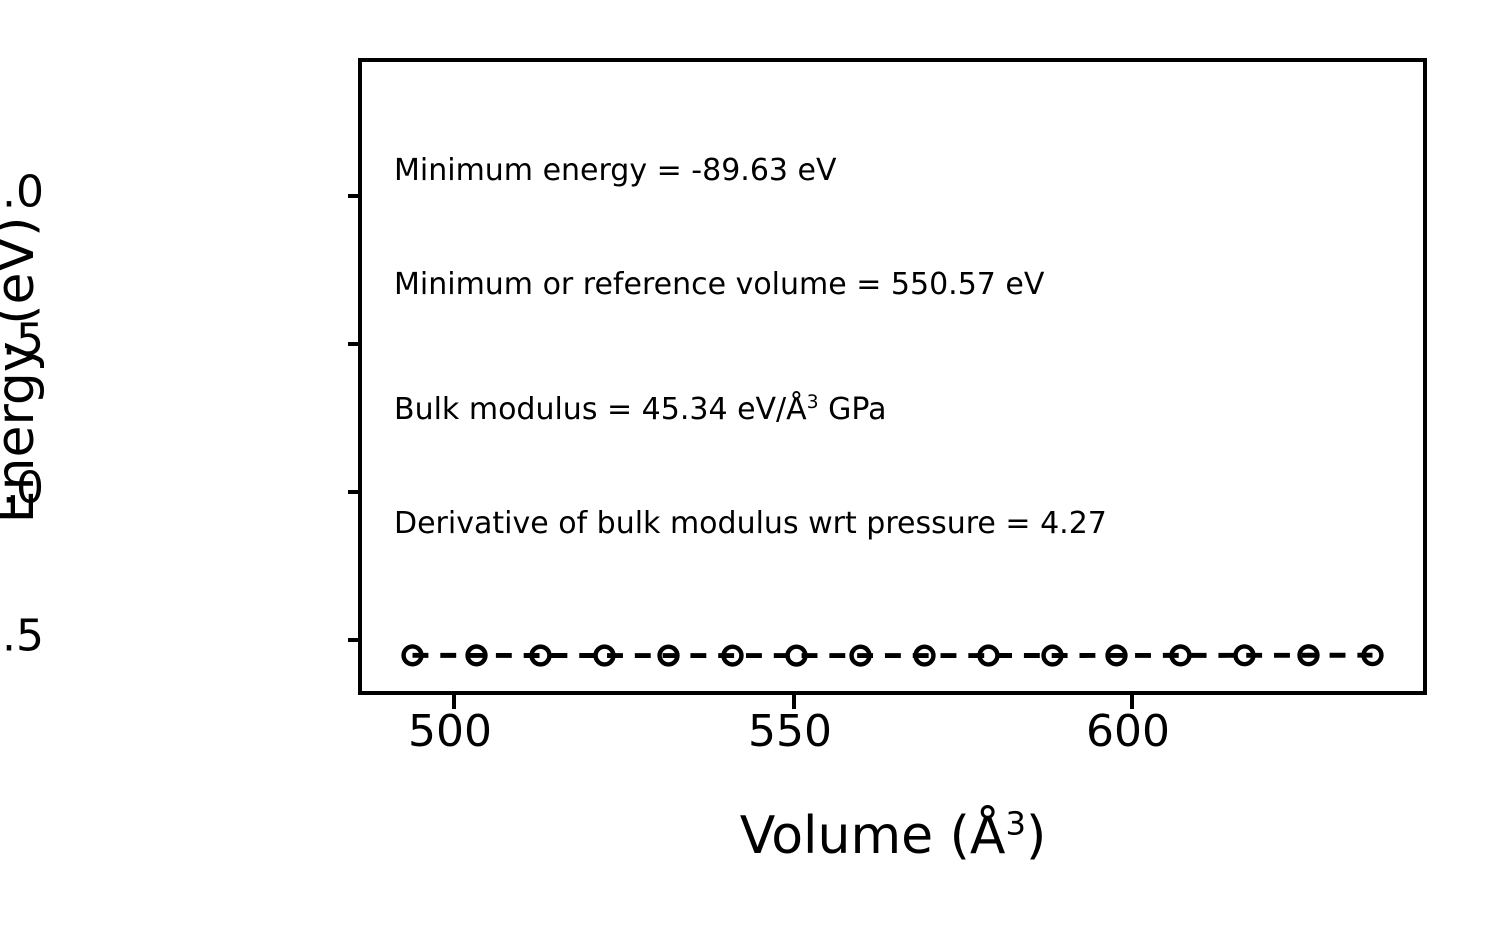  What do you see at coordinates (719, 285) in the screenshot?
I see `annotation-line-min-volume: Minimum or reference volume = 550.57 eV` at bounding box center [719, 285].